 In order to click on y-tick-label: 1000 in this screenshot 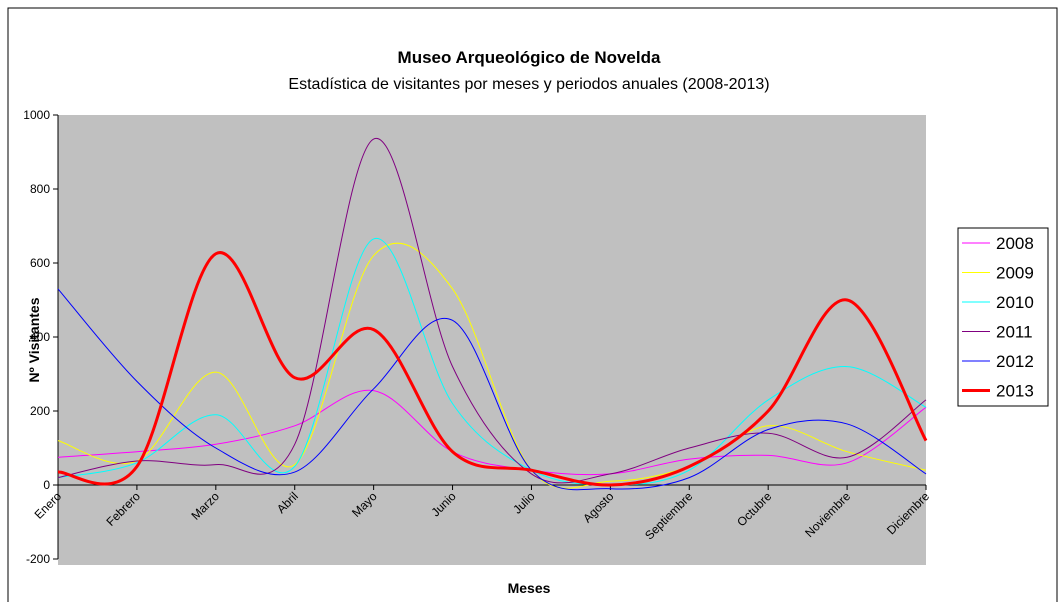, I will do `click(36, 115)`.